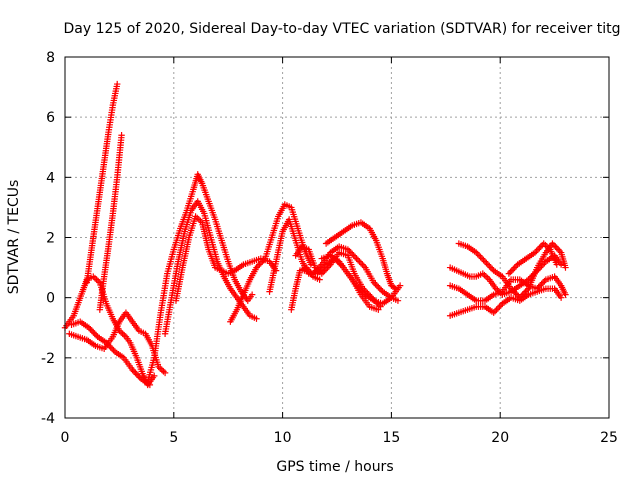  What do you see at coordinates (14, 237) in the screenshot?
I see `y-axis-label: SDTVAR / TECUs` at bounding box center [14, 237].